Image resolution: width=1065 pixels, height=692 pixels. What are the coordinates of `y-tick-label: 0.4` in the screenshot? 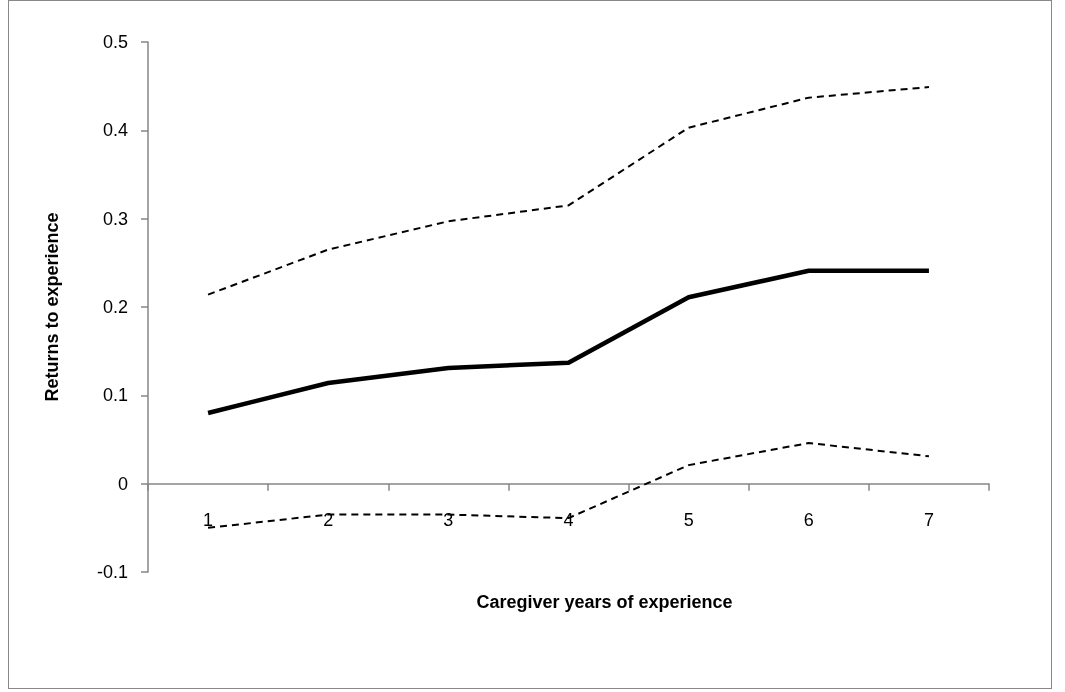 It's located at (115, 130).